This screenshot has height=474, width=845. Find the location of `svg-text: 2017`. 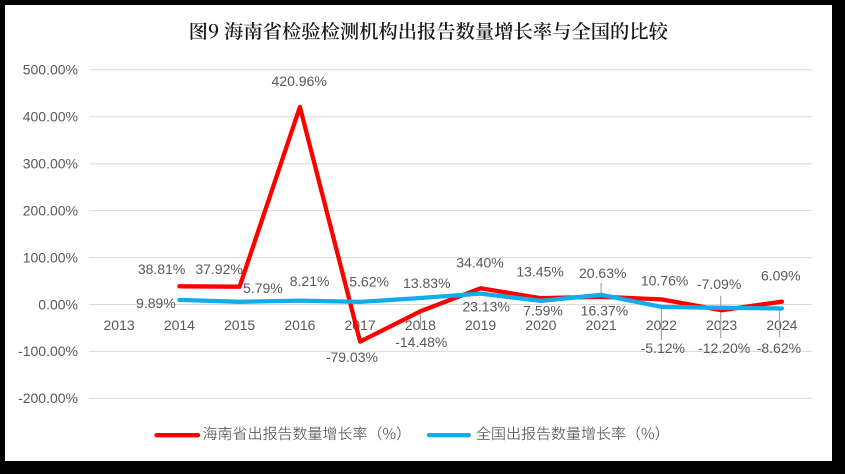

svg-text: 2017 is located at coordinates (360, 325).